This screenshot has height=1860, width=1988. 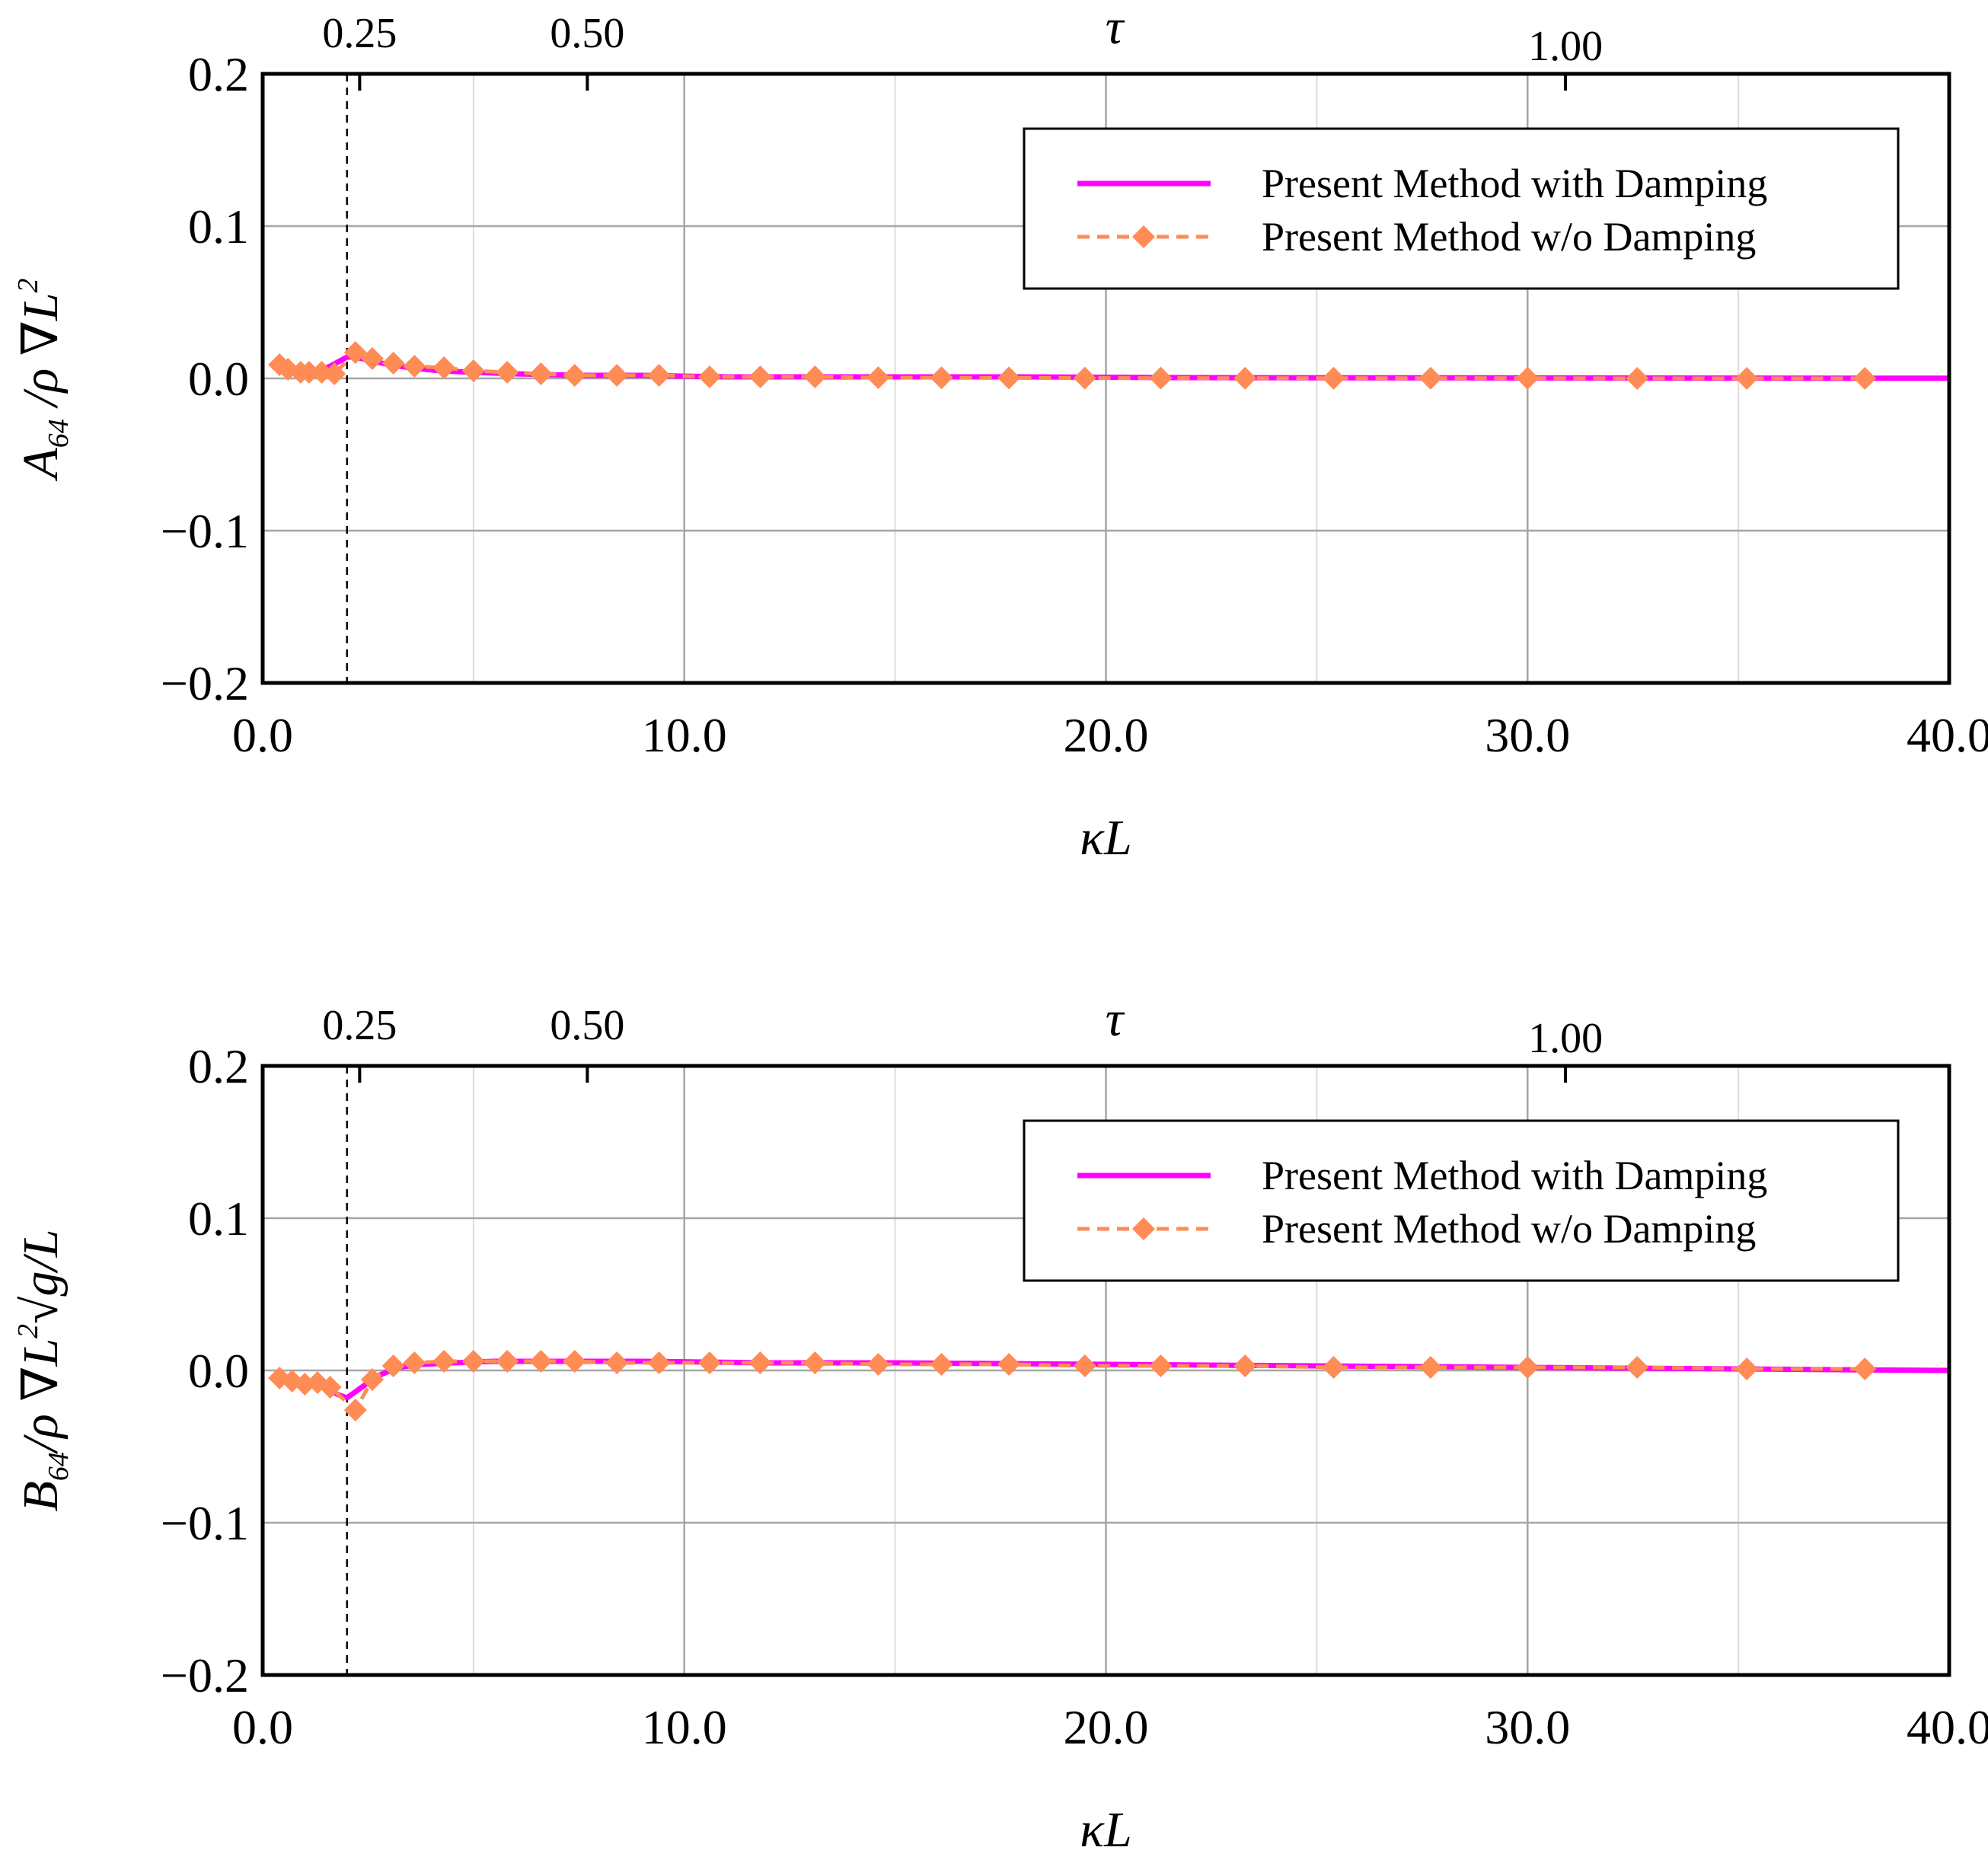 I want to click on x-tick-label: 0.0, so click(x=262, y=735).